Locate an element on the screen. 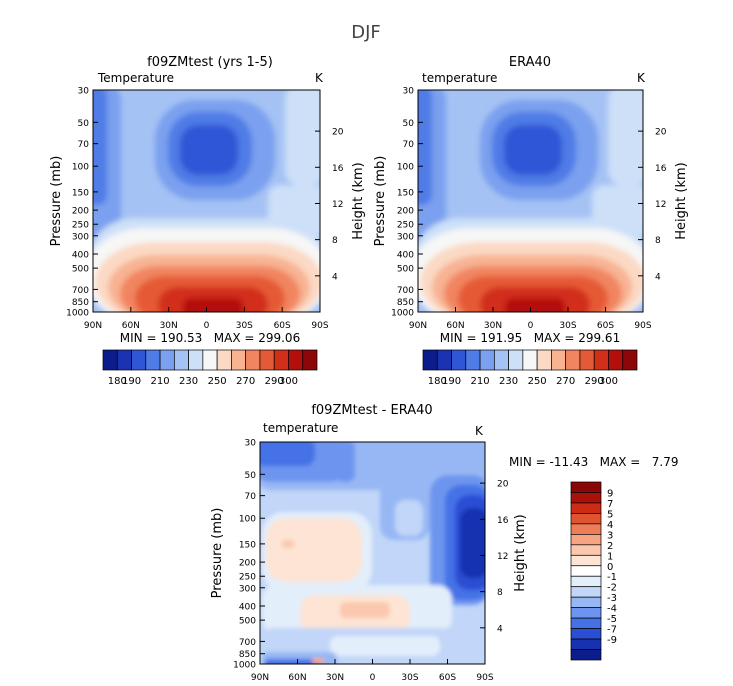 This screenshot has width=733, height=686. y-tick-label: 850 is located at coordinates (80, 303).